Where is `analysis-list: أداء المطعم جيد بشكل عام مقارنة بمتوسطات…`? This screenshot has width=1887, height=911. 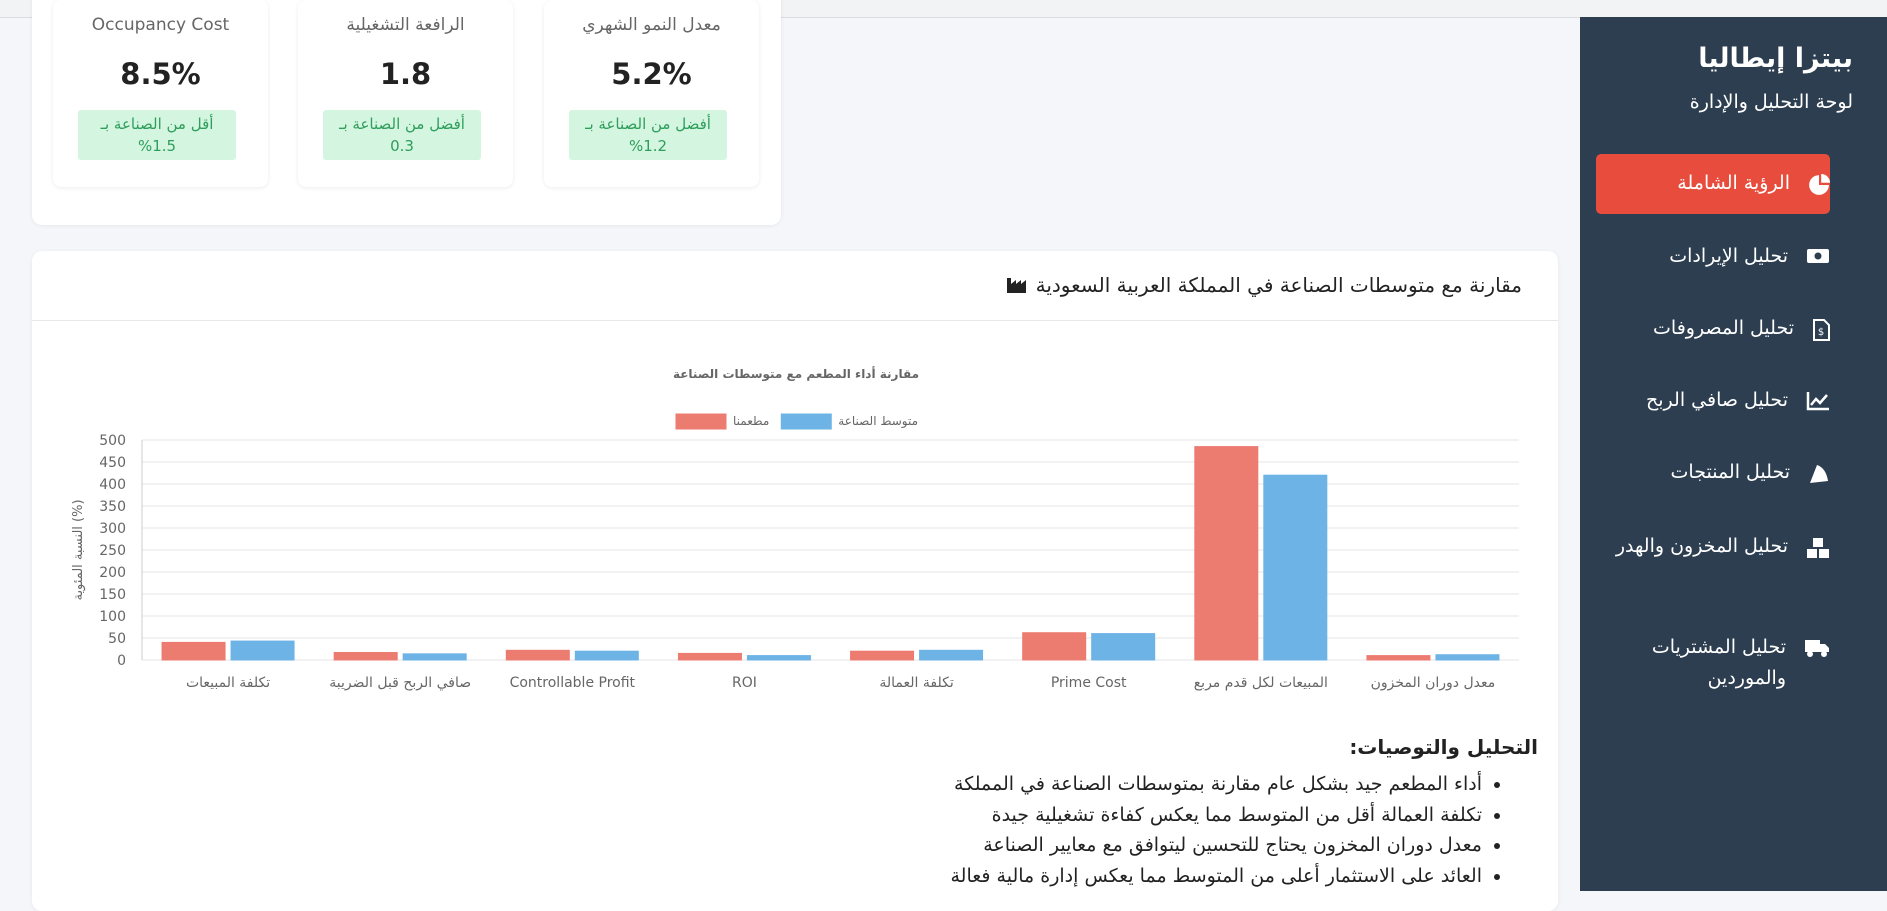 analysis-list: أداء المطعم جيد بشكل عام مقارنة بمتوسطات… is located at coordinates (1228, 830).